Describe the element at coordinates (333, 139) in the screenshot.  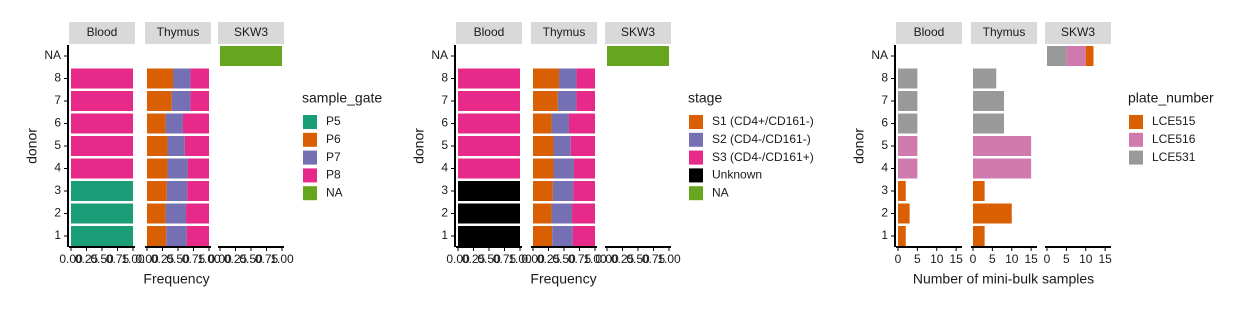
I see `legend-label: P6` at that location.